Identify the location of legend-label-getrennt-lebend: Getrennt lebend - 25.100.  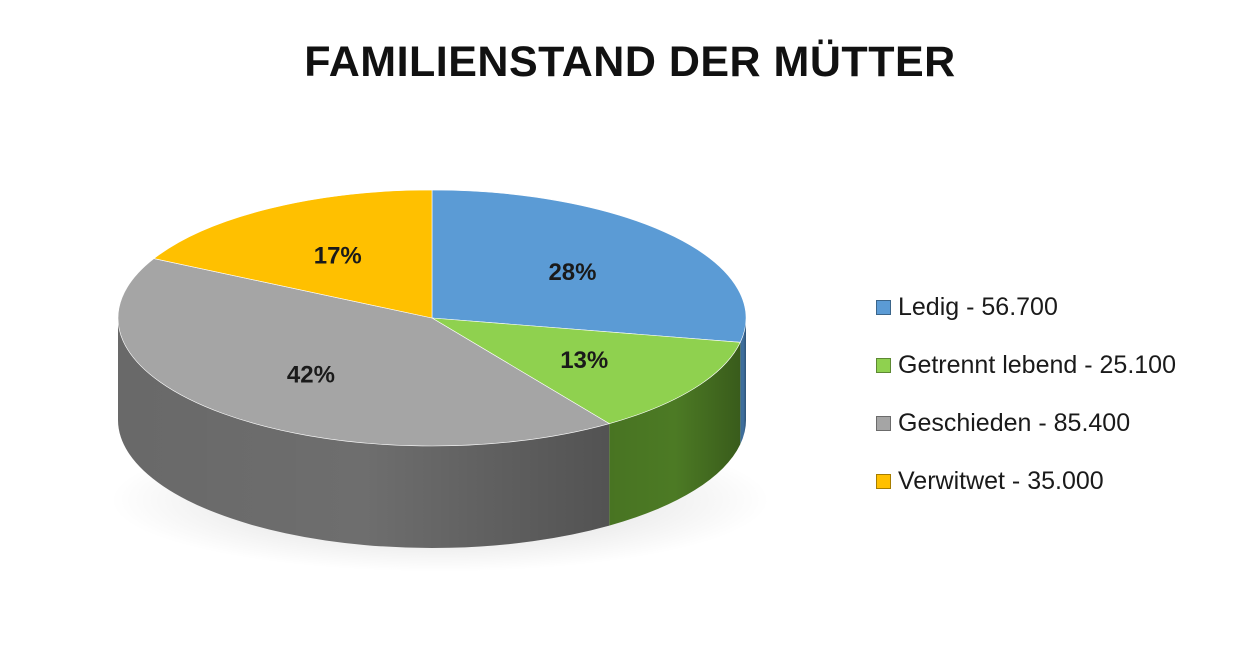
(1037, 364).